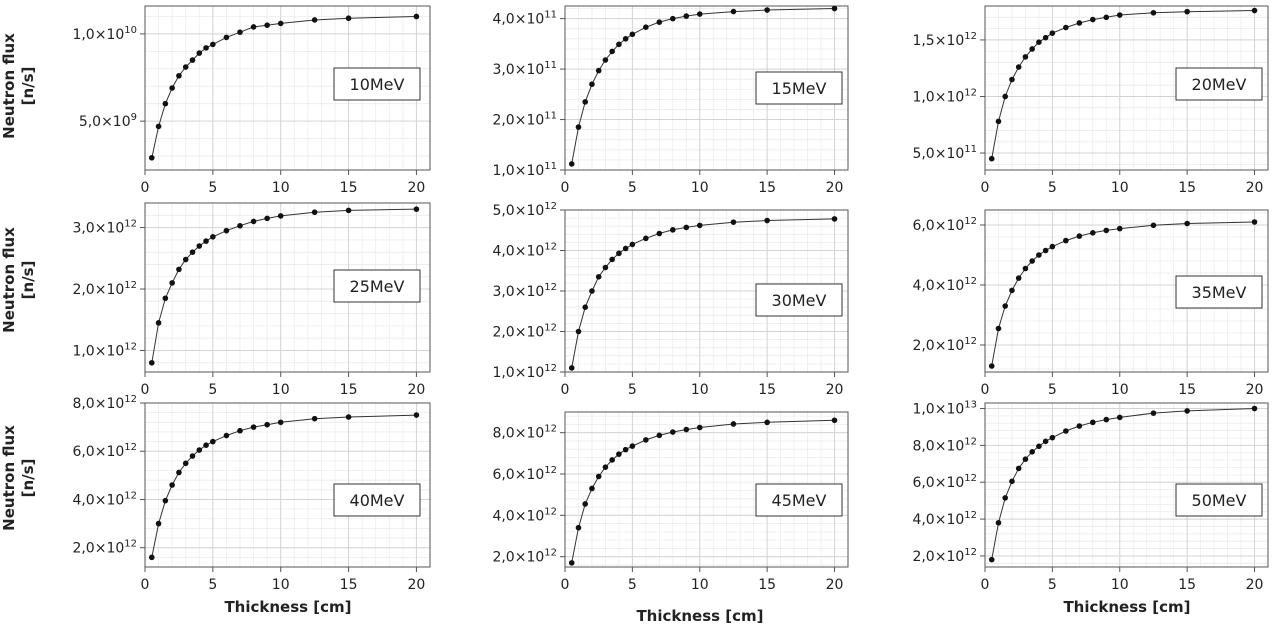 The height and width of the screenshot is (629, 1280). Describe the element at coordinates (251, 300) in the screenshot. I see `panel-25MeV: 0 5 10 15 20 1,0×10¹² 2,0×1012 3,0×10¹² 25MeV` at that location.